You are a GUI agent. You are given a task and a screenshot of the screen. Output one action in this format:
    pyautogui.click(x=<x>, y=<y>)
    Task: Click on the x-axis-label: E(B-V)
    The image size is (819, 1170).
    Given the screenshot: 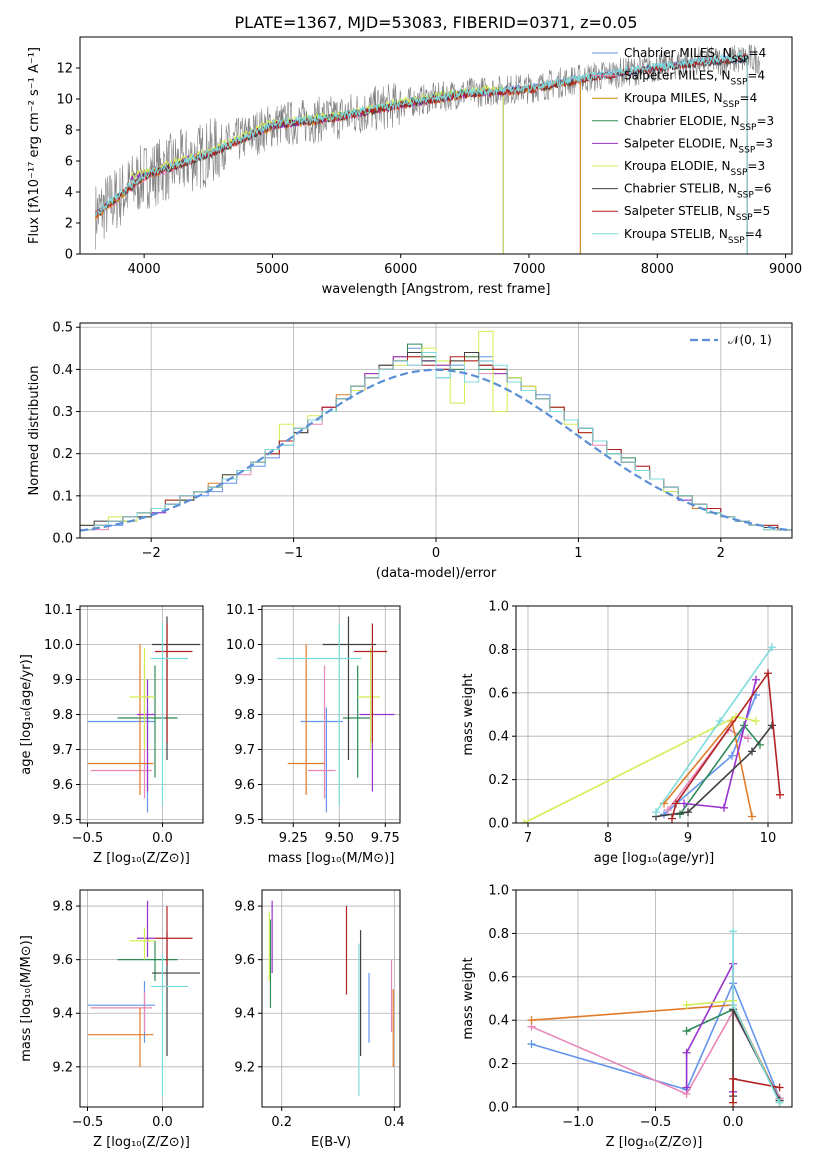 What is the action you would take?
    pyautogui.click(x=331, y=1142)
    